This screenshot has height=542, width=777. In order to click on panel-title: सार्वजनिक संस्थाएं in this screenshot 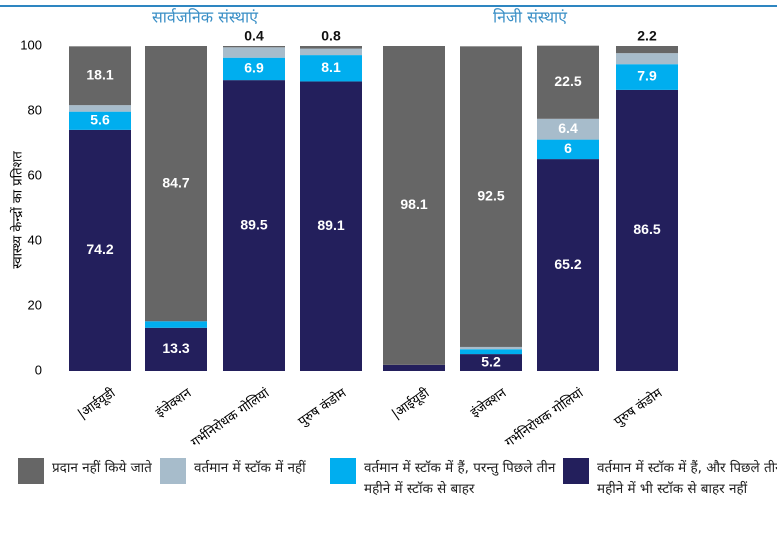, I will do `click(205, 17)`.